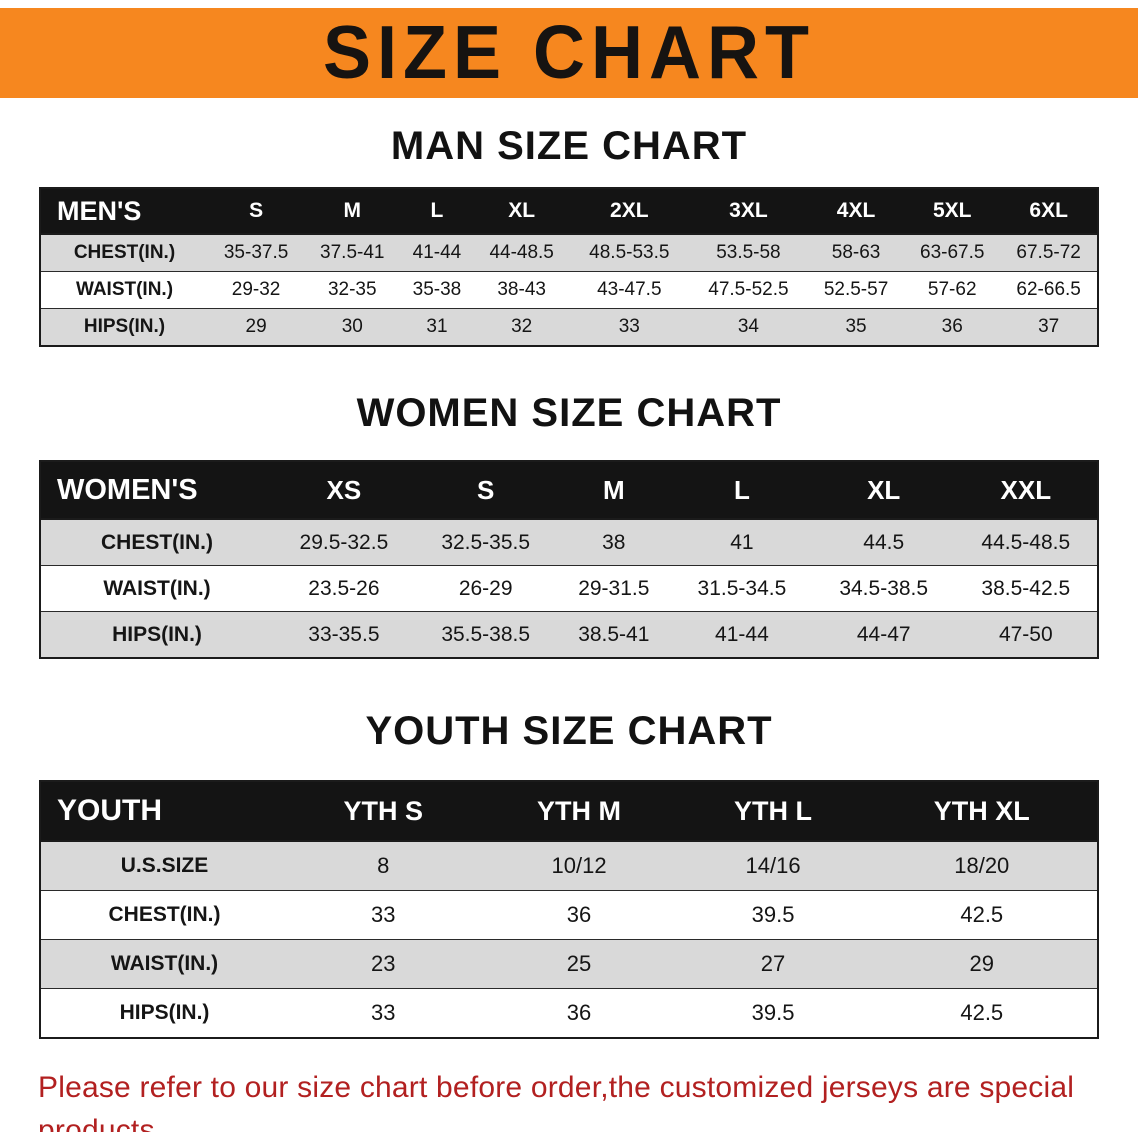  Describe the element at coordinates (856, 252) in the screenshot. I see `size-value-cell: 58-63` at that location.